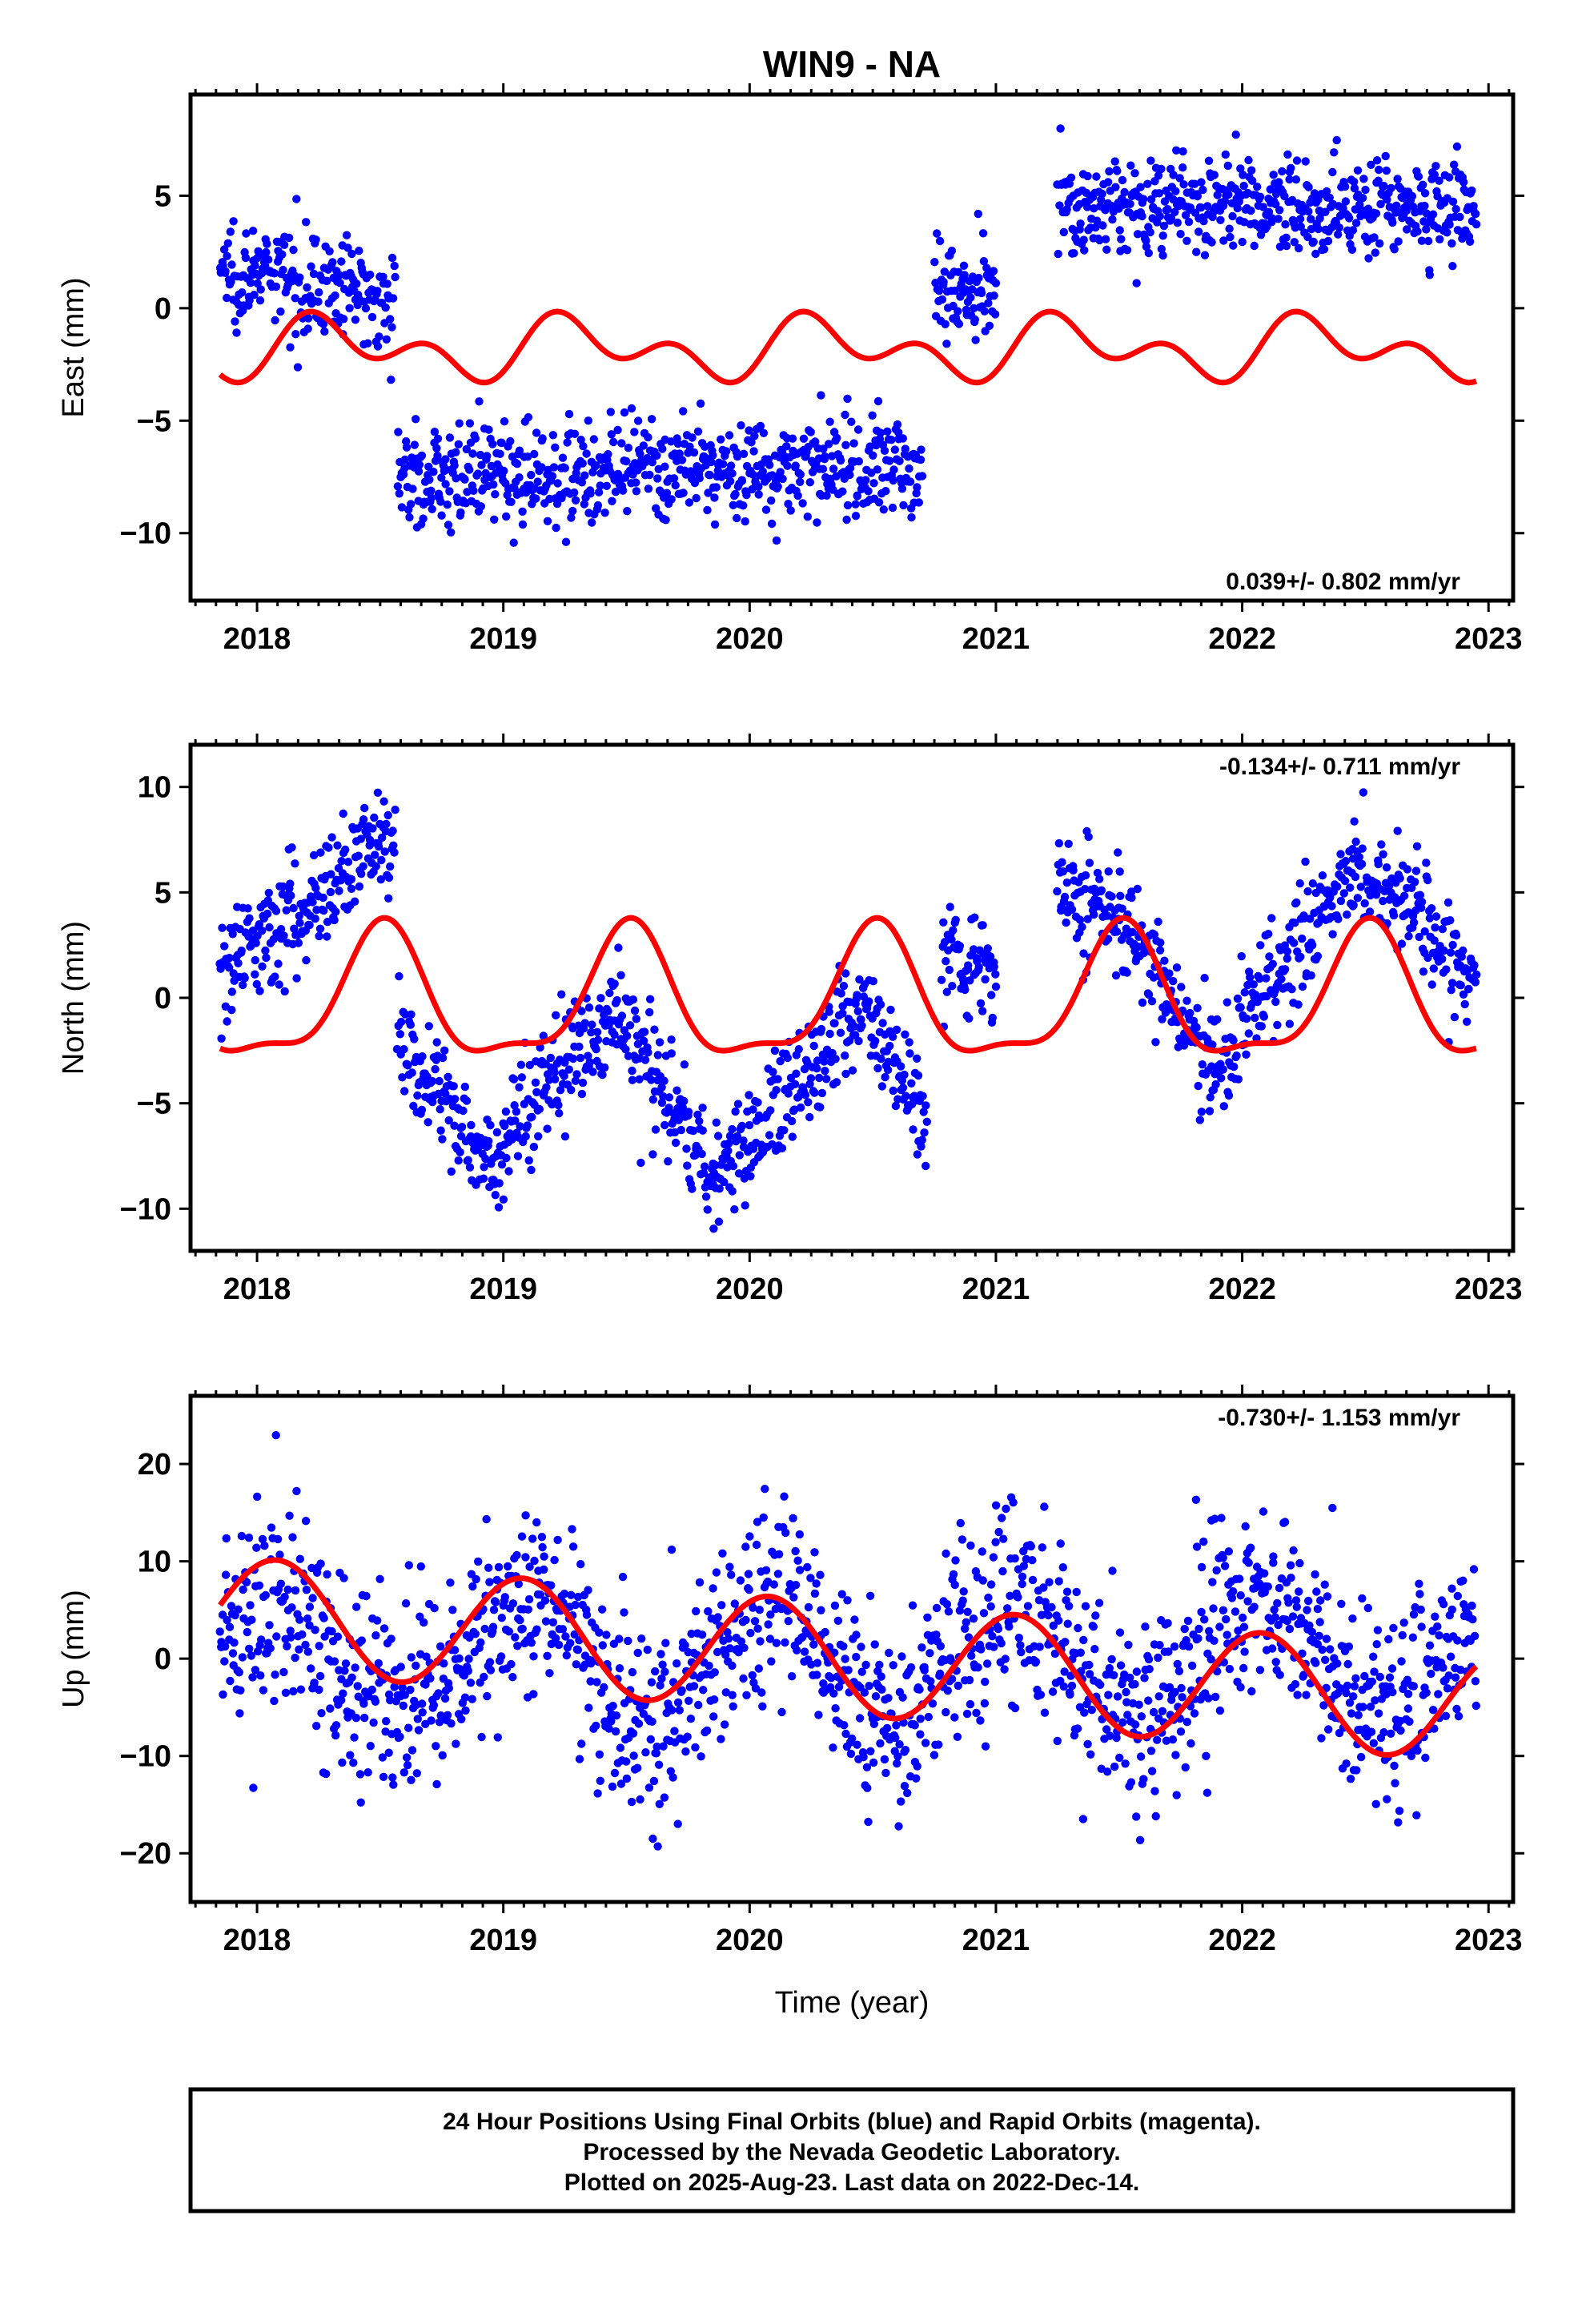  Describe the element at coordinates (154, 421) in the screenshot. I see `y-tick-label: −5` at that location.